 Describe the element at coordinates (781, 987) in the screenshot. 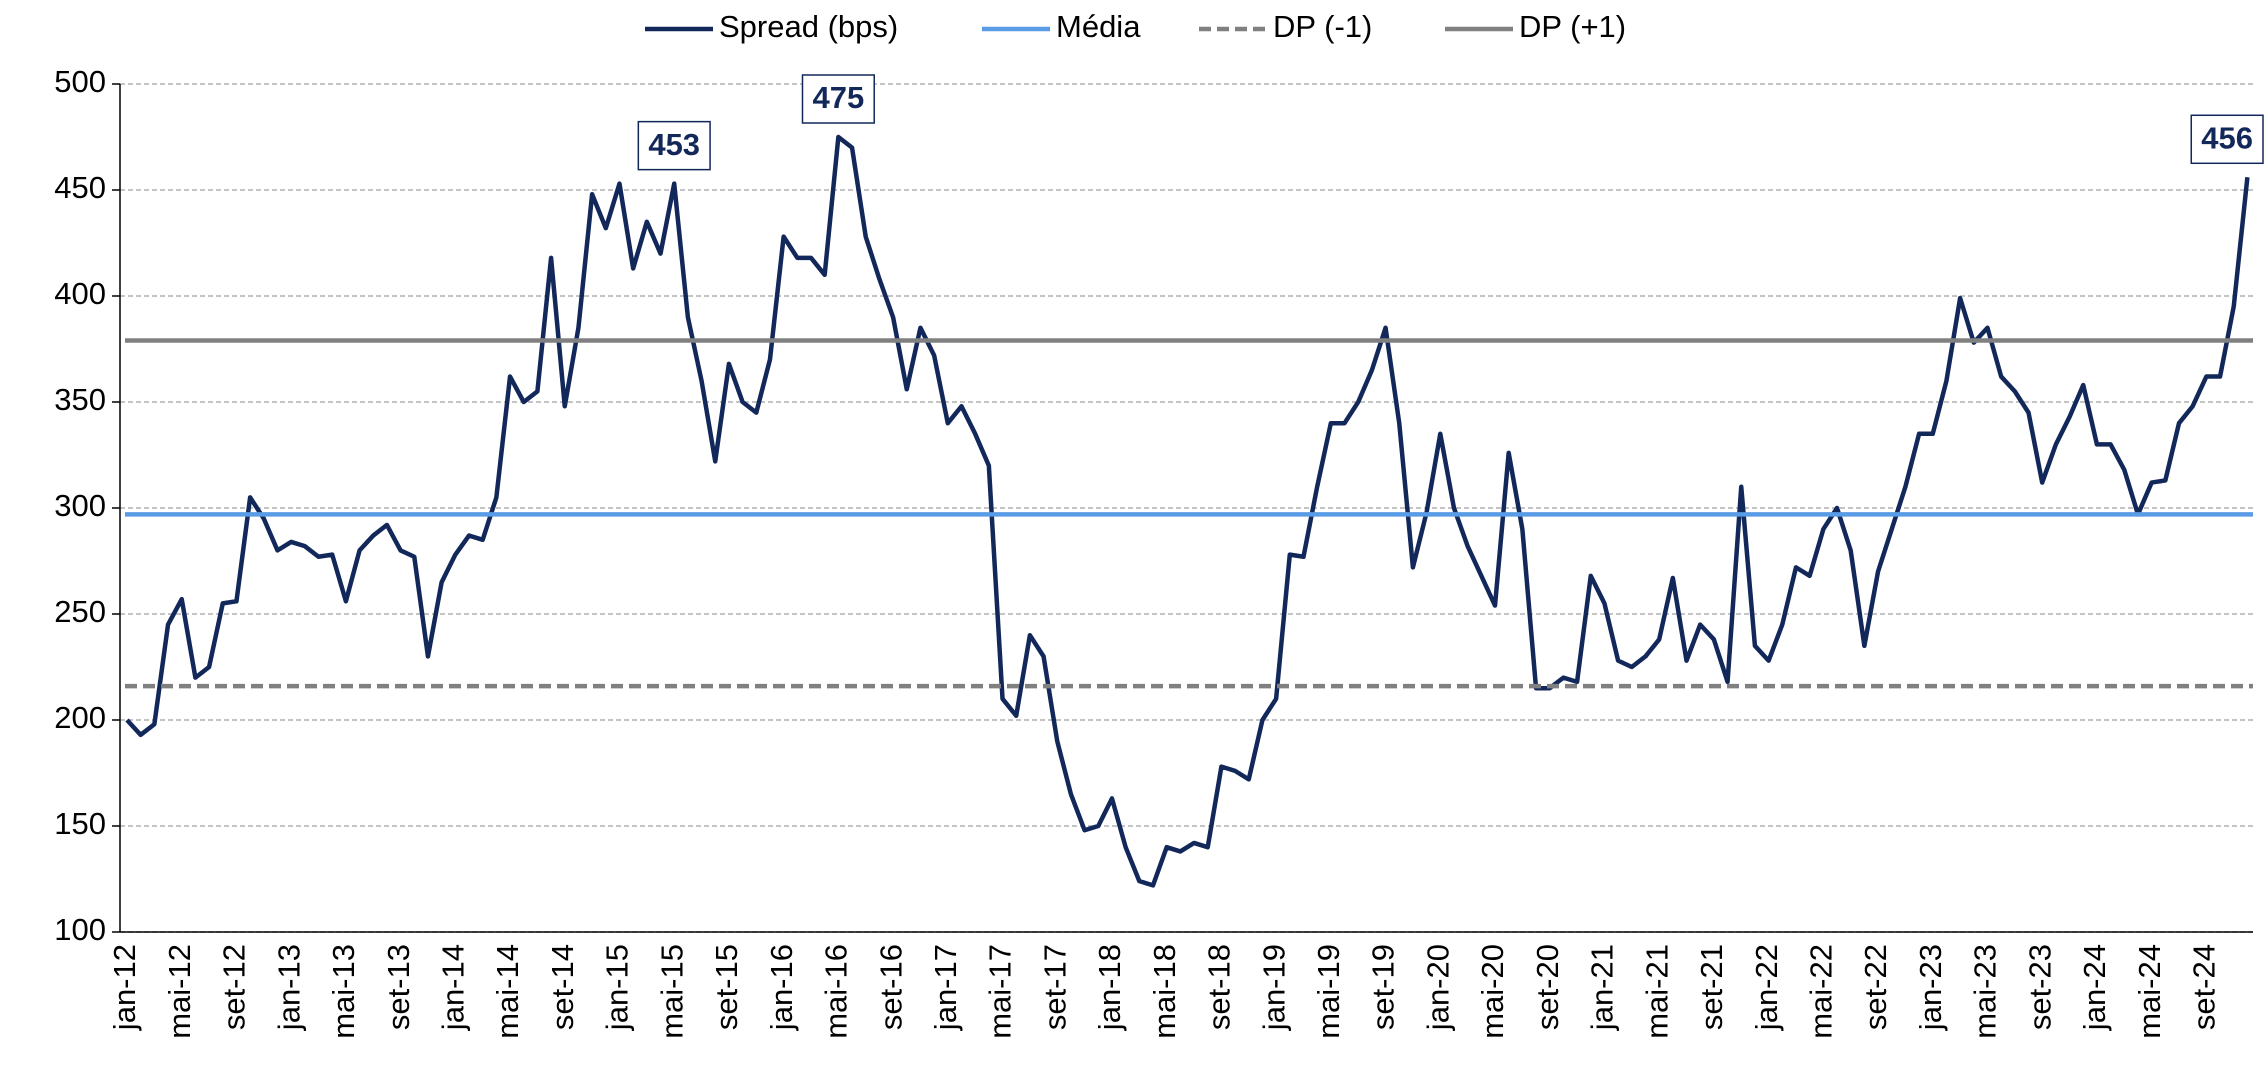

I see `x-tick-label: jan-16` at that location.